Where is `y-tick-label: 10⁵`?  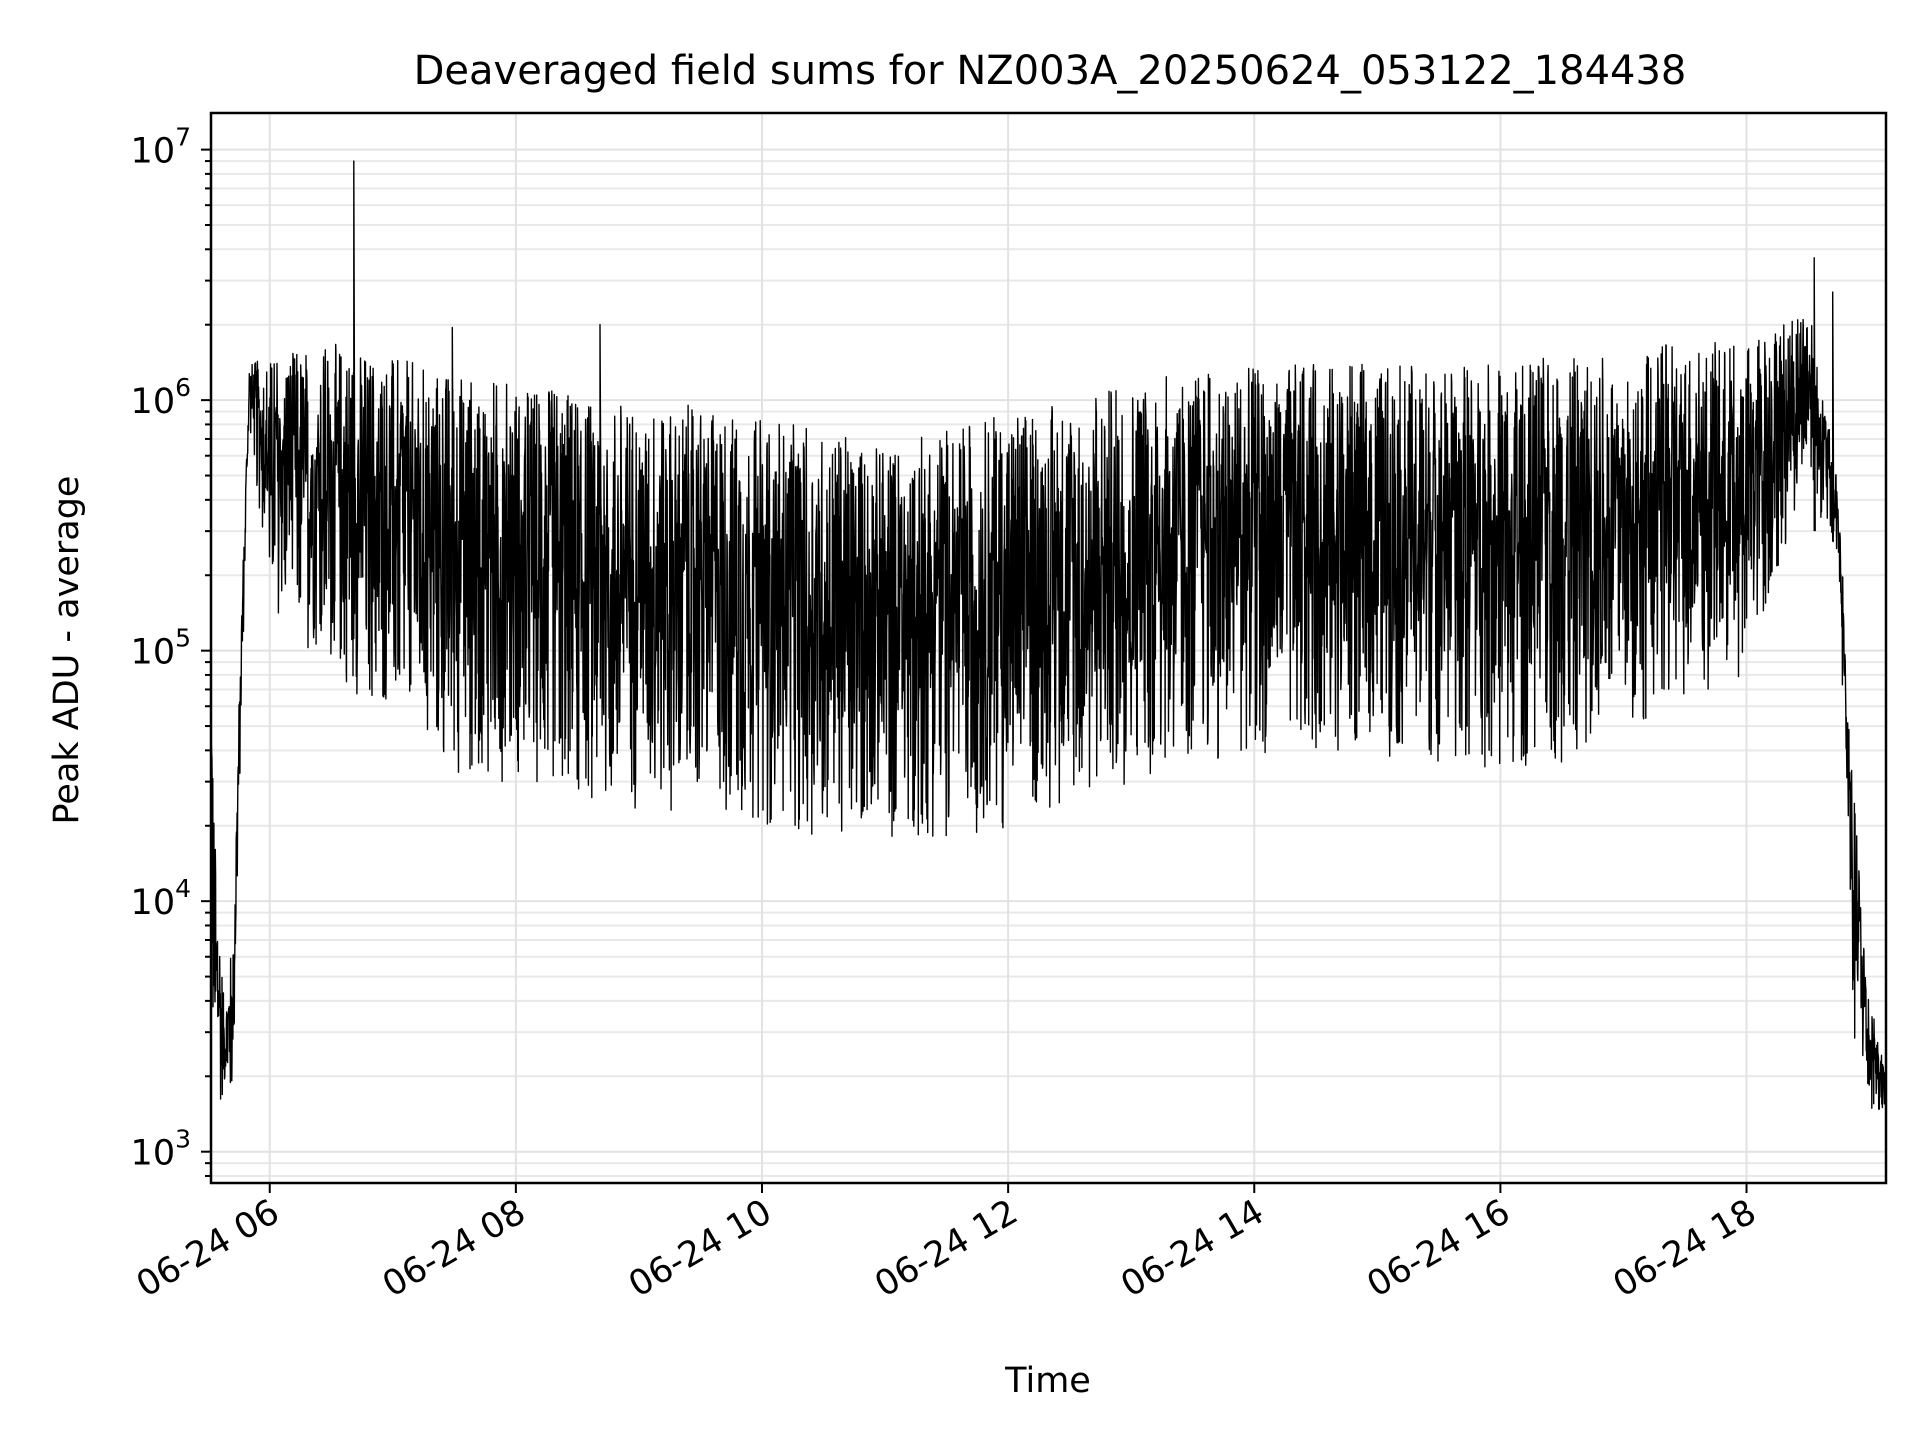
y-tick-label: 10⁵ is located at coordinates (161, 648).